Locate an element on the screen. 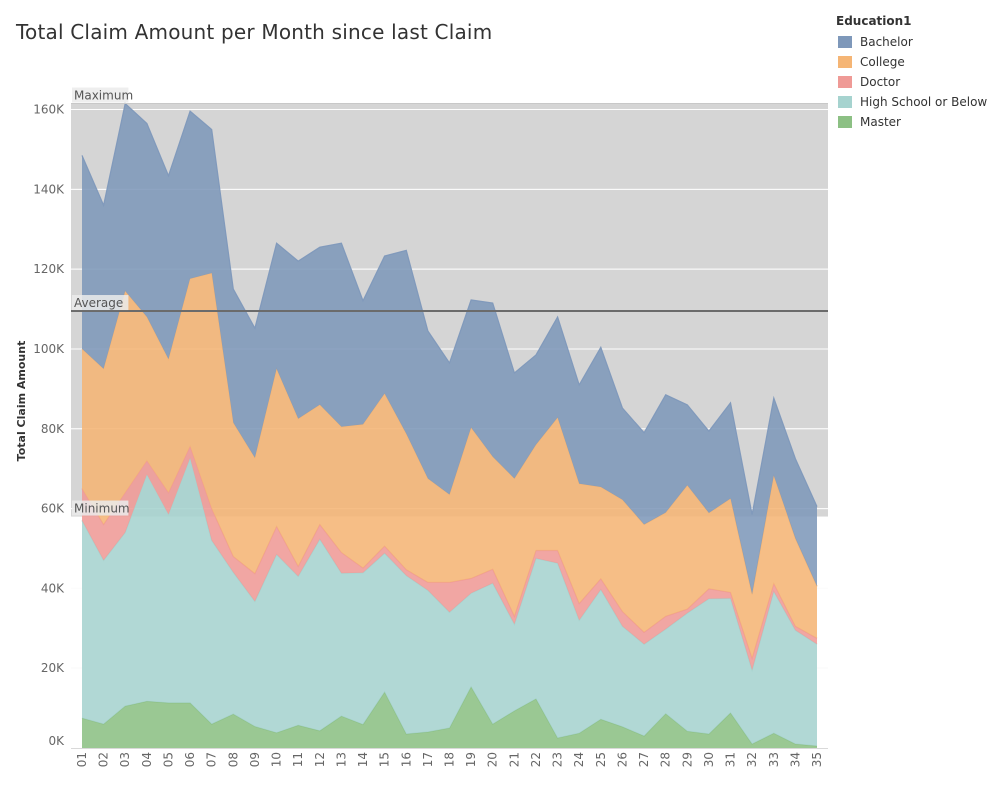 The width and height of the screenshot is (1000, 800). x-tick-label: 09 is located at coordinates (255, 759).